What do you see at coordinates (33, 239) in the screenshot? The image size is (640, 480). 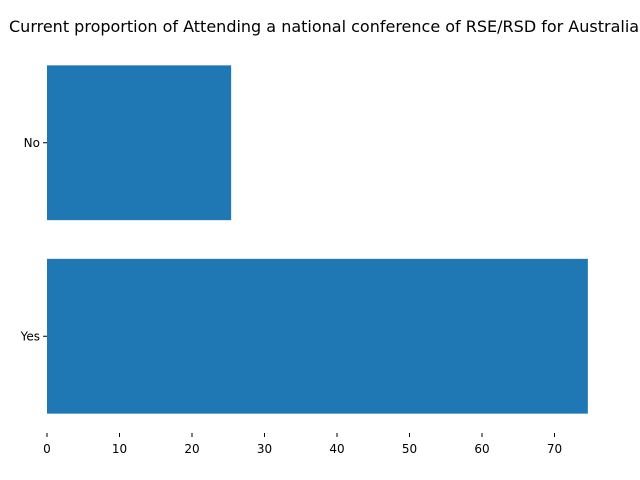 I see `y-axis: Yes No` at bounding box center [33, 239].